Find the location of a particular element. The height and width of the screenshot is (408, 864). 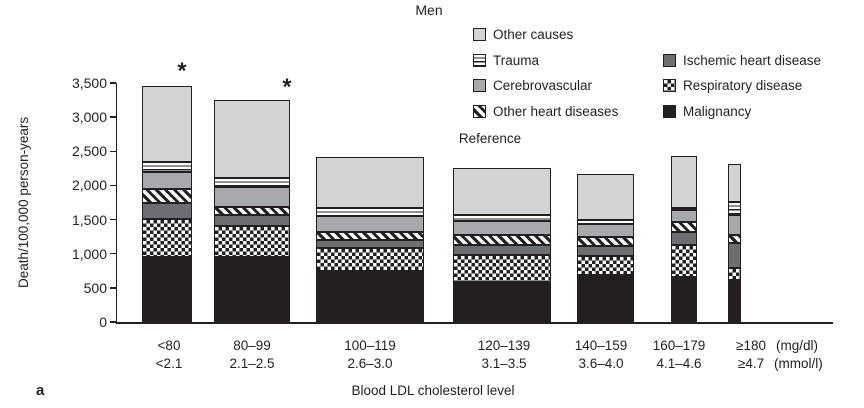

x-label-mgdl: 80–99 is located at coordinates (252, 345).